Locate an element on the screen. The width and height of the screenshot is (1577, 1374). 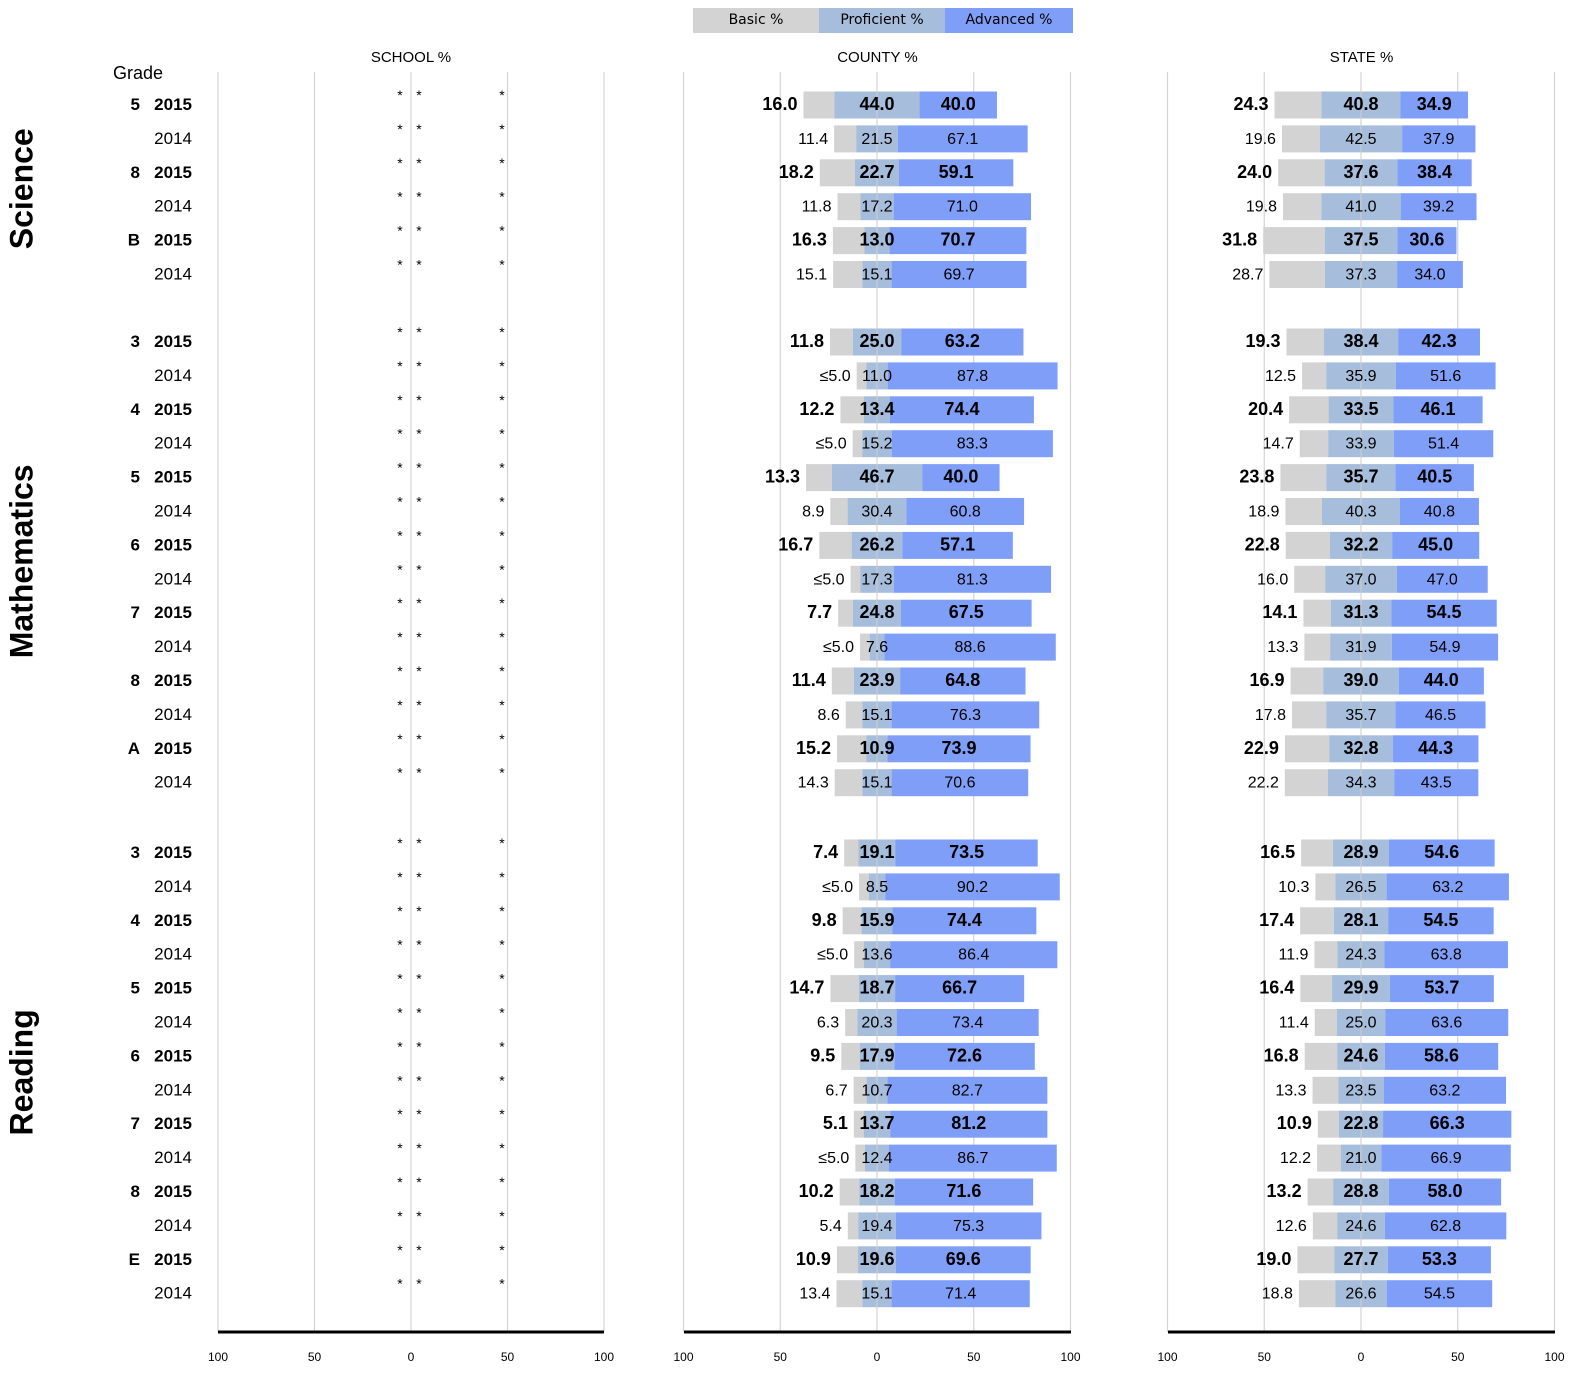
subject-label: Mathematics is located at coordinates (21, 561).